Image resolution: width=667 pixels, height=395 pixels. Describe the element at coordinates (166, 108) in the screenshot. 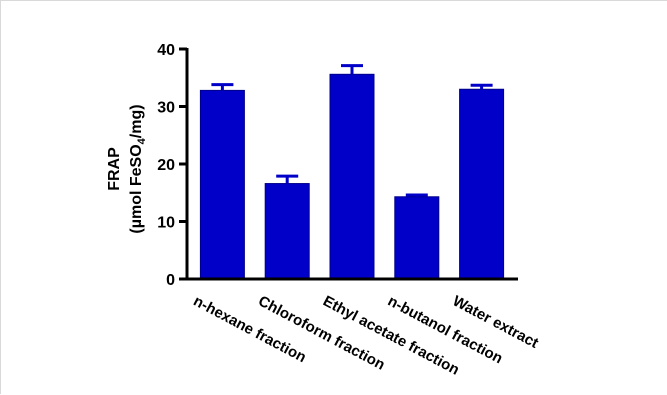

I see `y-tick-label-3: 30` at that location.